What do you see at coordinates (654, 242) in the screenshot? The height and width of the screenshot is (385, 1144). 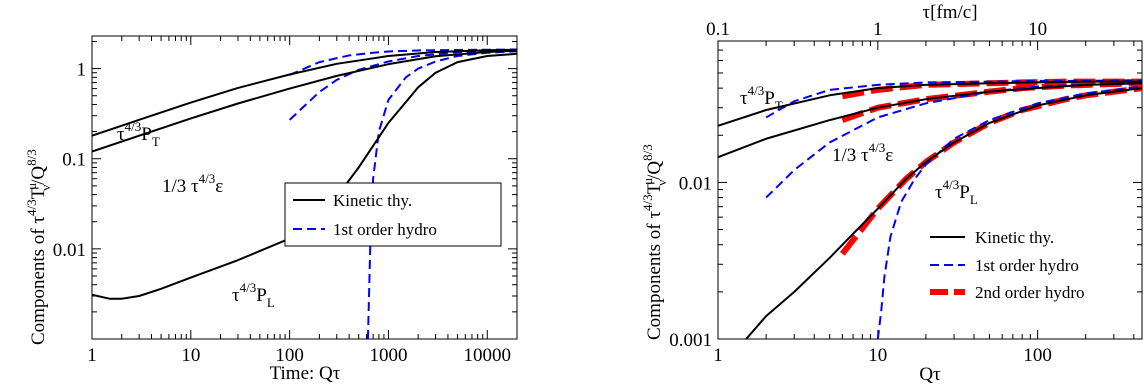 I see `right-ylabel: Components of τ4/3Tμν/Q8/3` at bounding box center [654, 242].